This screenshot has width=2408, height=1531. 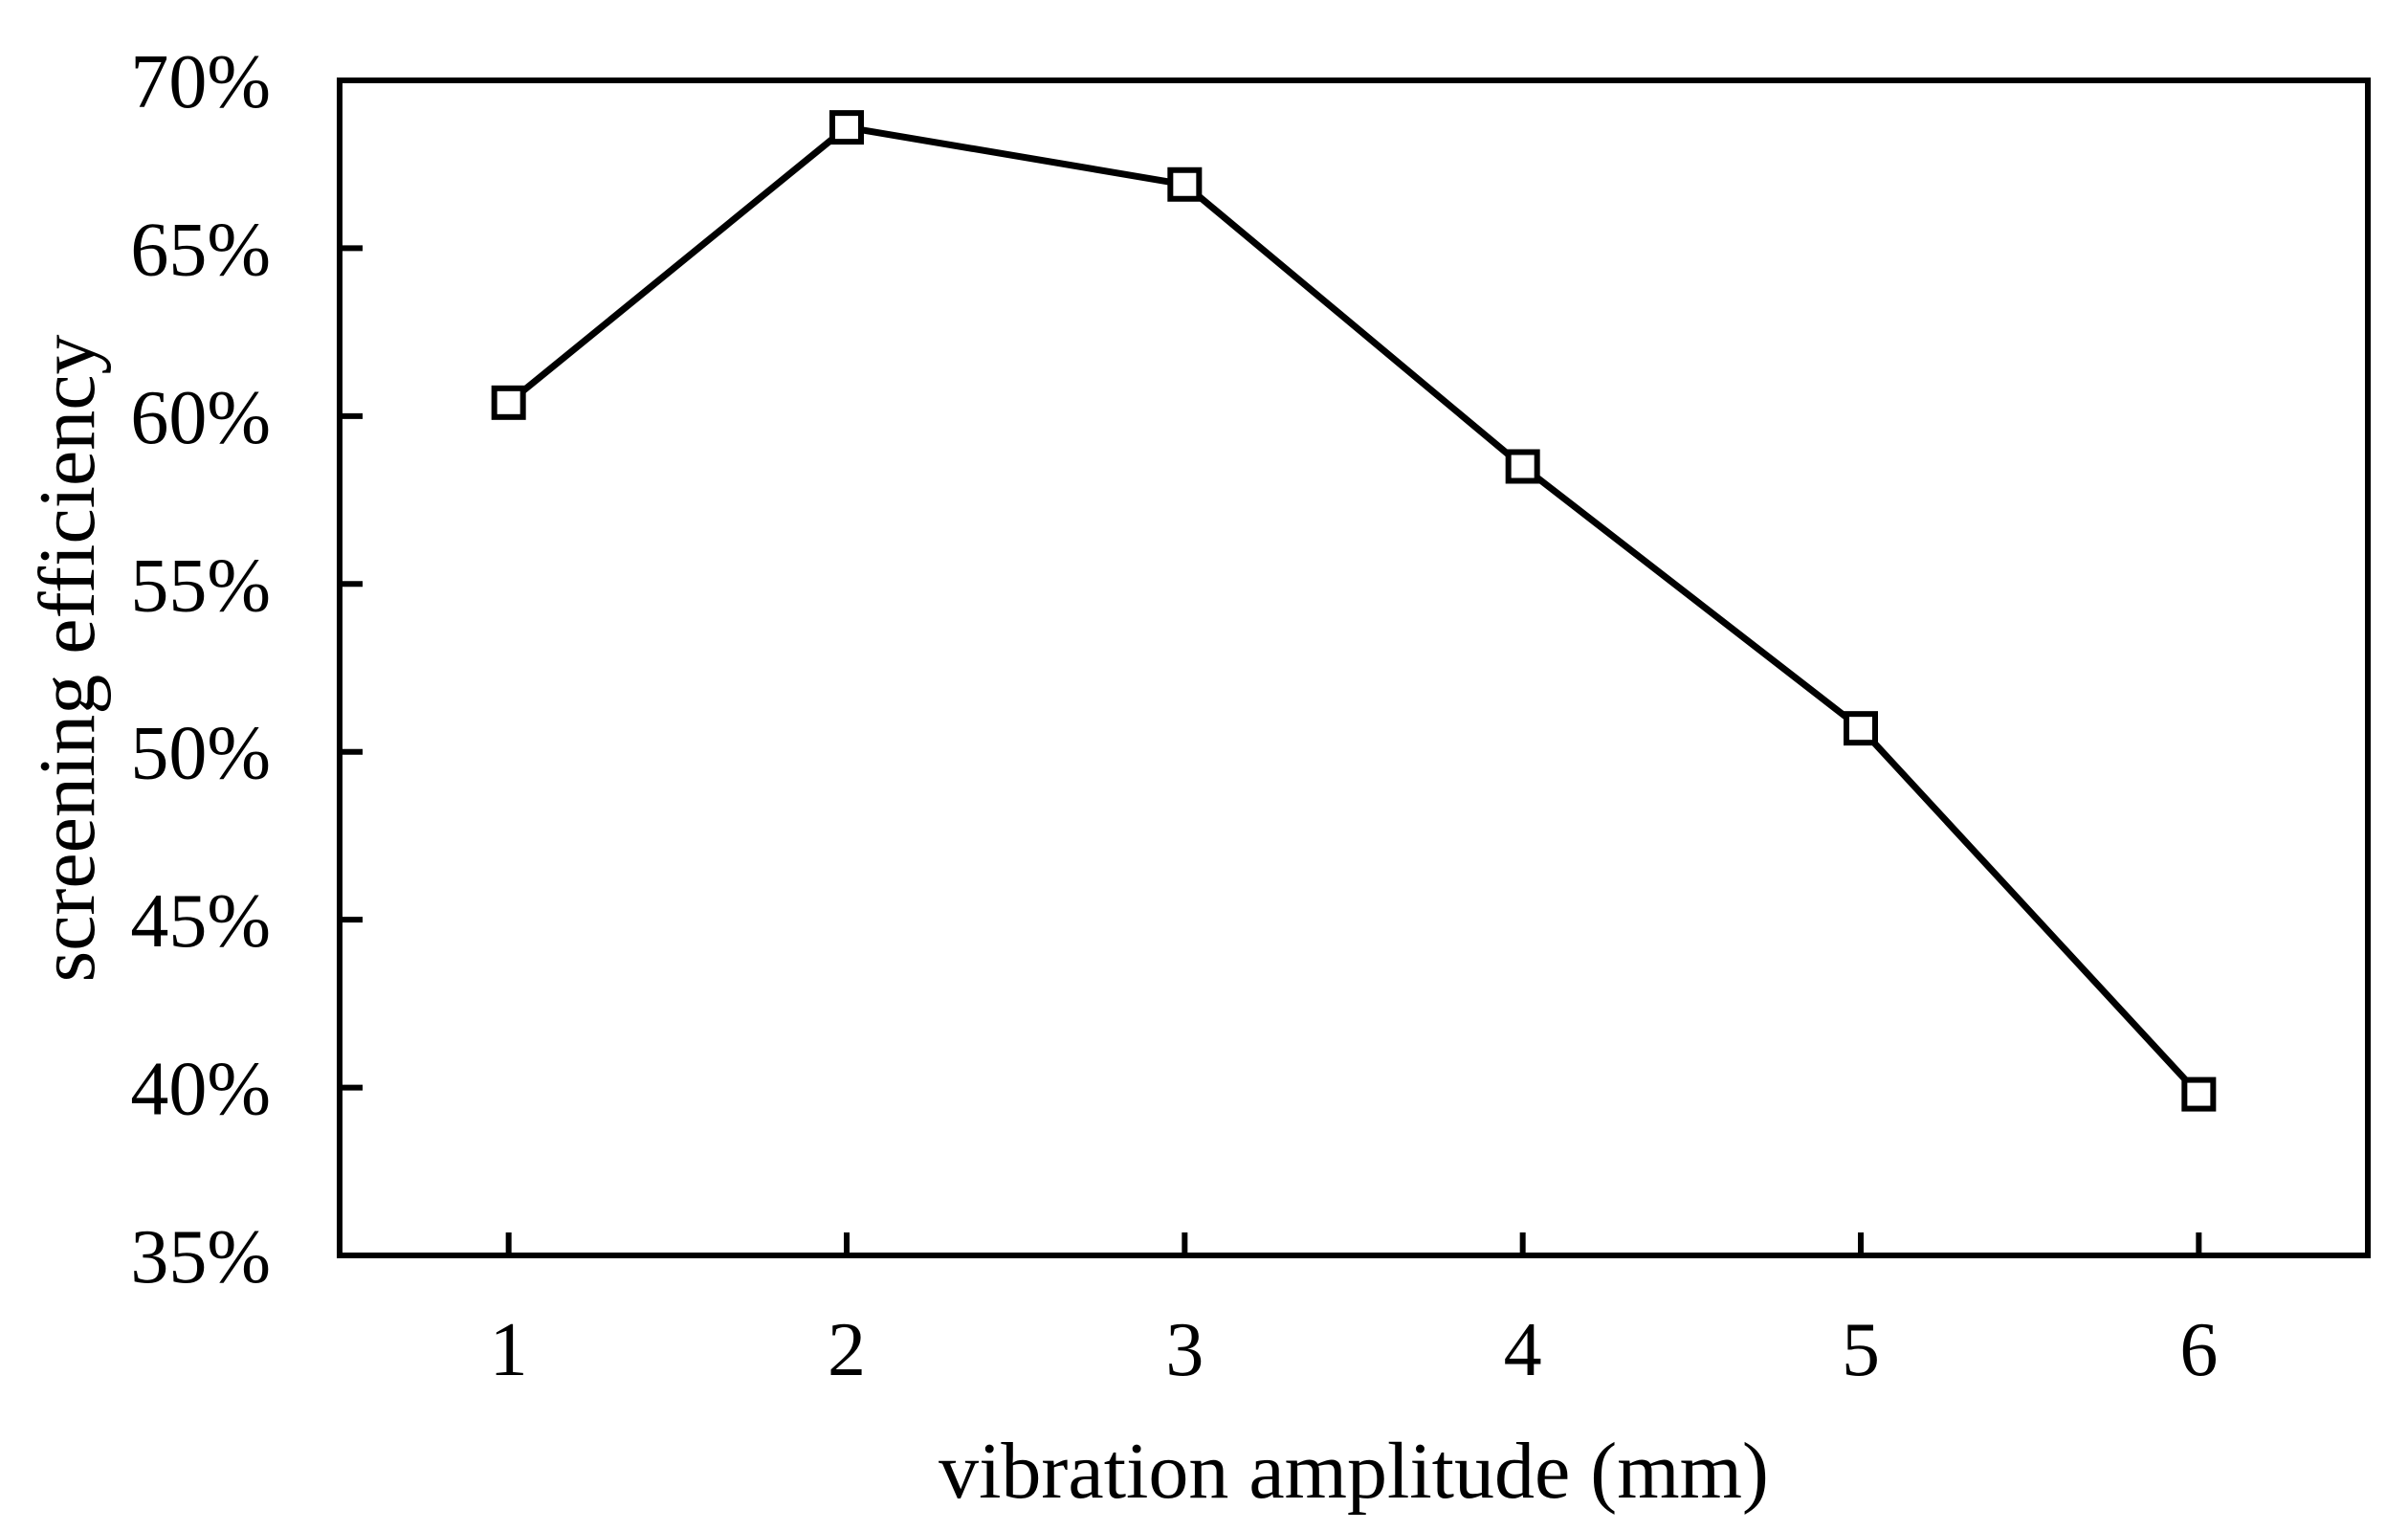 I want to click on x-tick-label: 3, so click(x=1184, y=1350).